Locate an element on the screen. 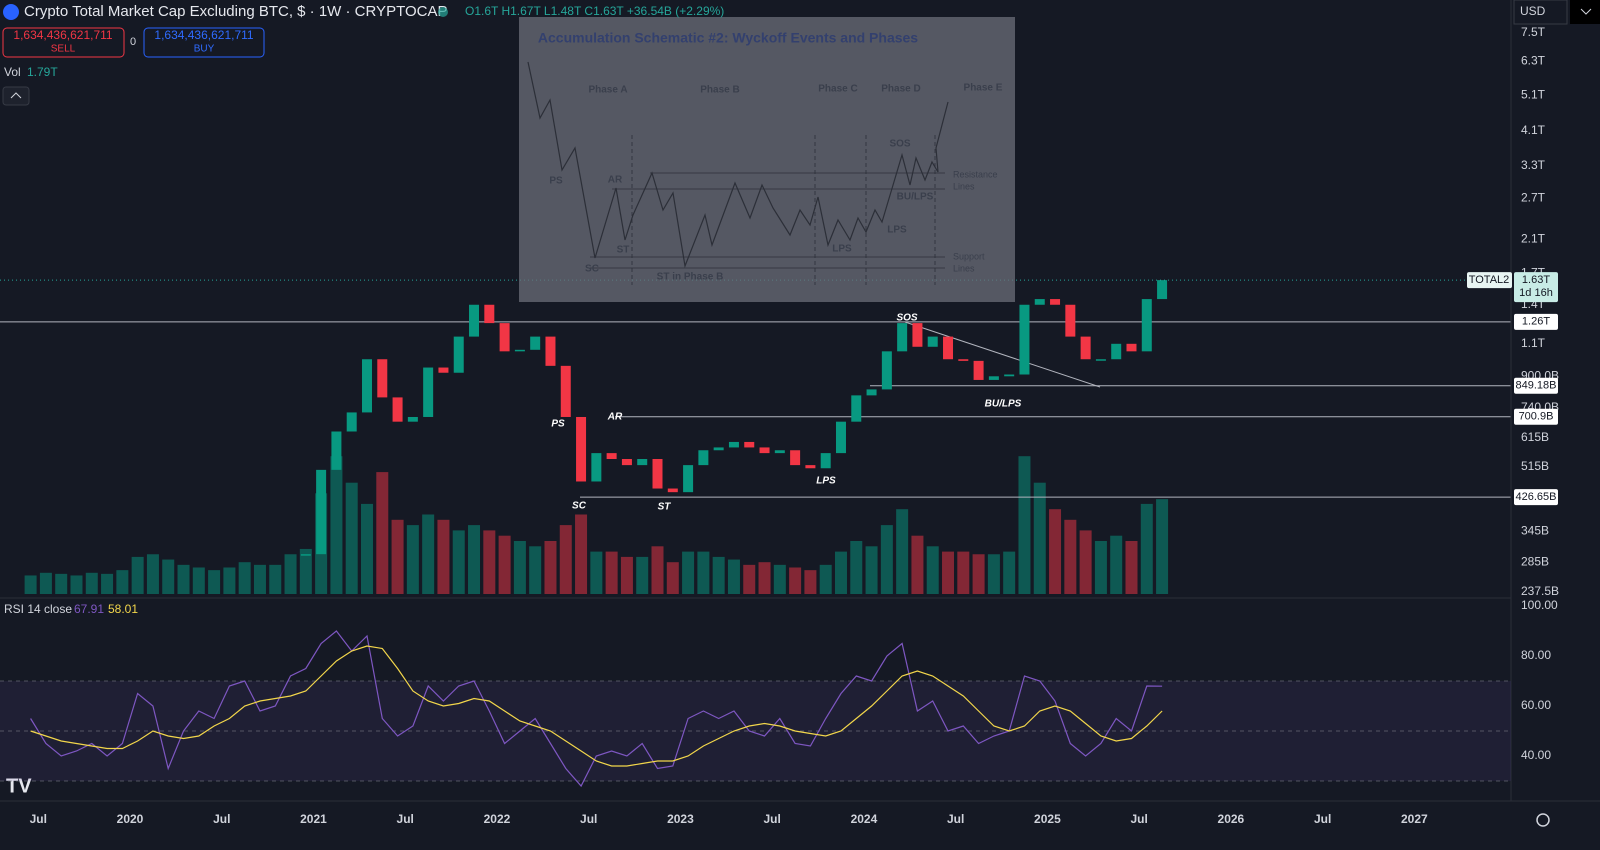  phase-dividers is located at coordinates (783, 210).